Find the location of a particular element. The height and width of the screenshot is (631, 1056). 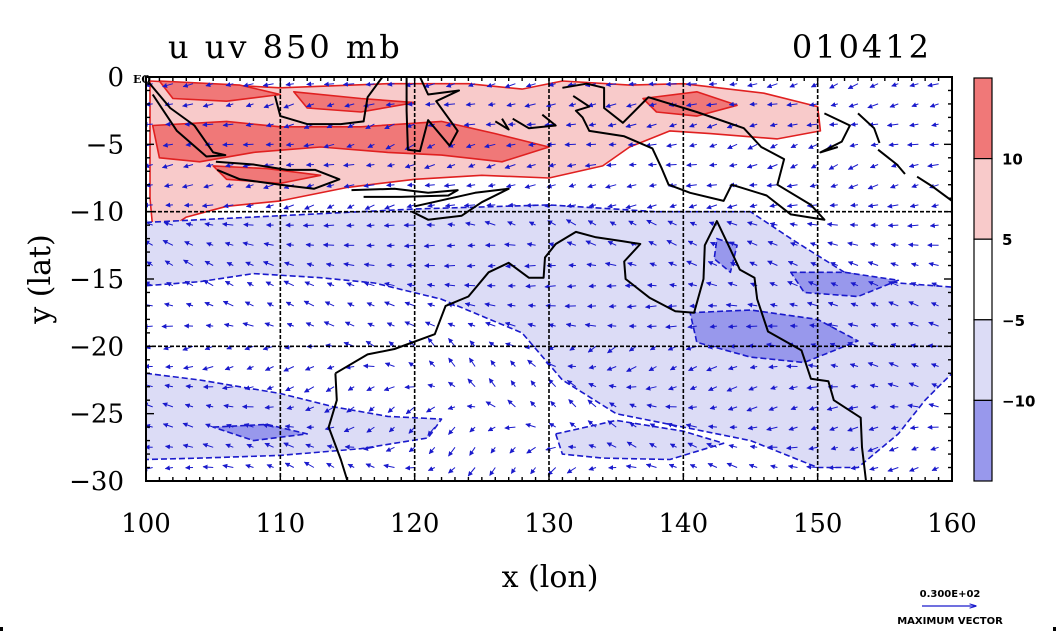

y-tick-label-15s: −15 is located at coordinates (96, 280).